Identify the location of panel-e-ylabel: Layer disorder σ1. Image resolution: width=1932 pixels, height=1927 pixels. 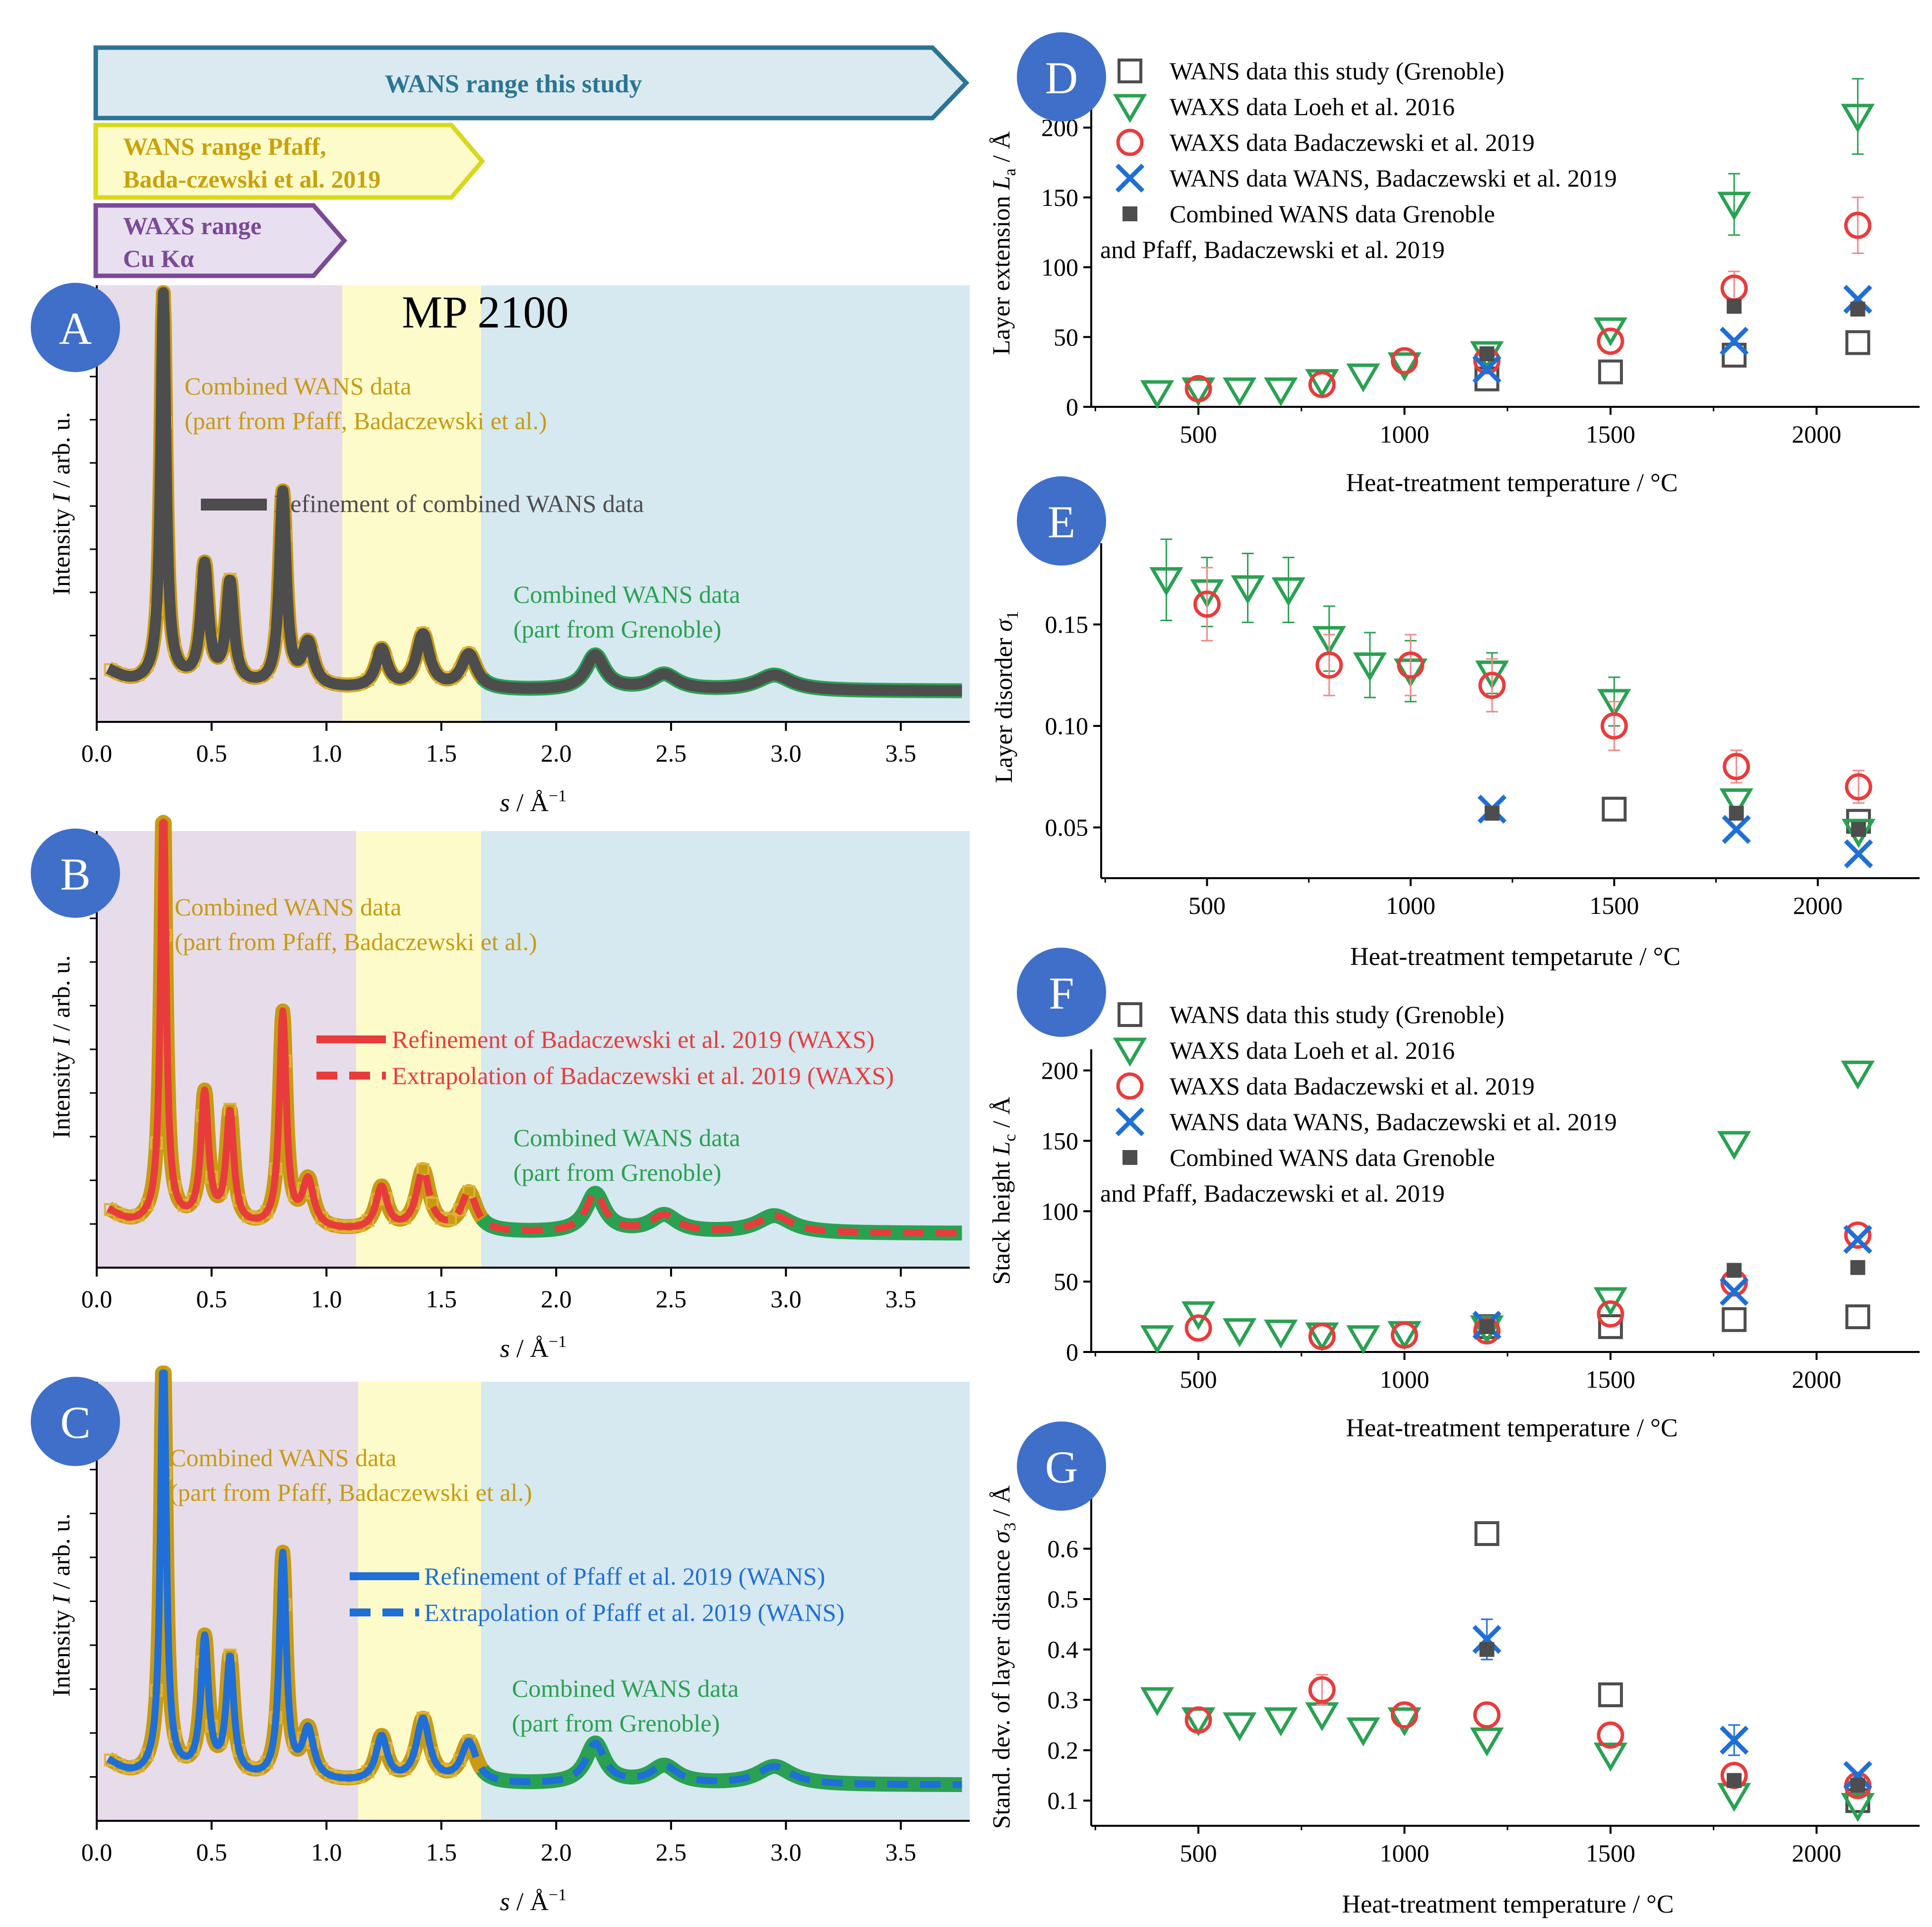
(1006, 697).